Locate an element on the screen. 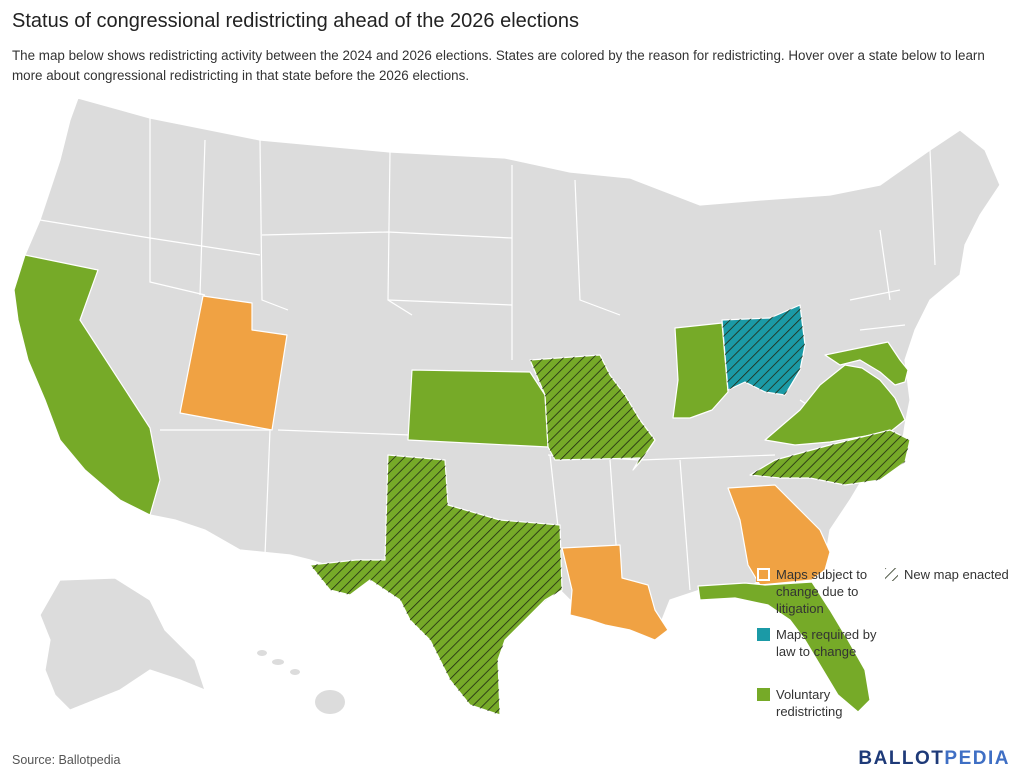  legend-label-voluntary: Voluntary redistricting is located at coordinates (809, 703).